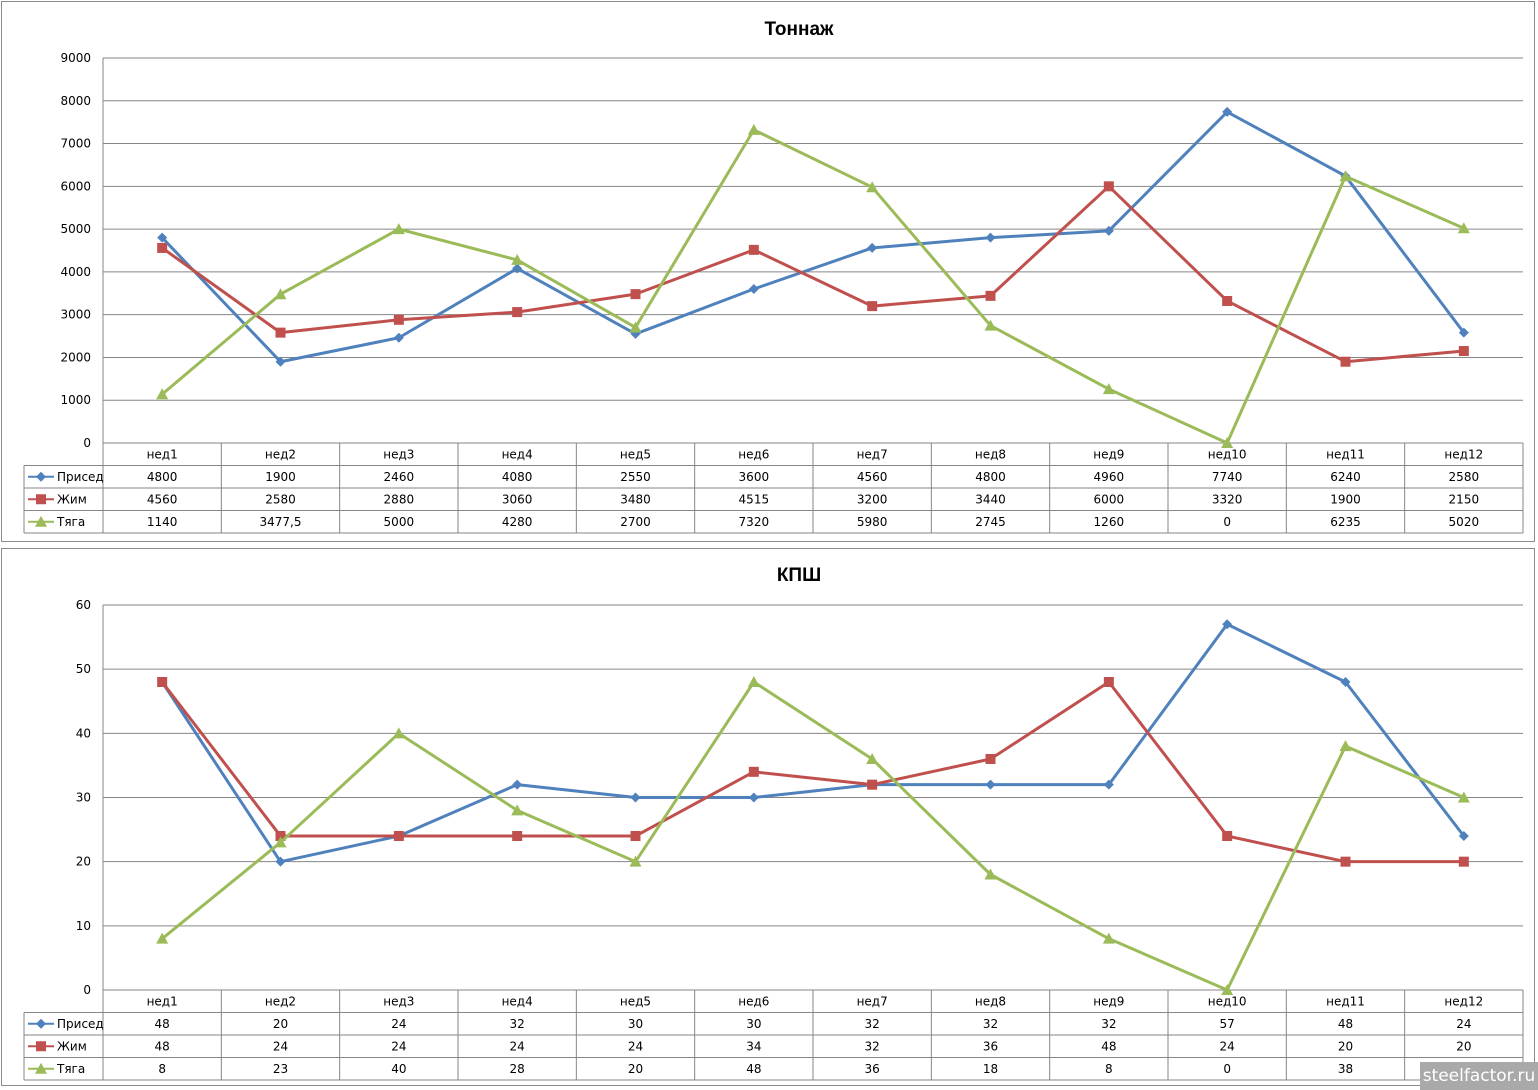  Describe the element at coordinates (635, 522) in the screenshot. I see `data-table-value: 2700` at that location.